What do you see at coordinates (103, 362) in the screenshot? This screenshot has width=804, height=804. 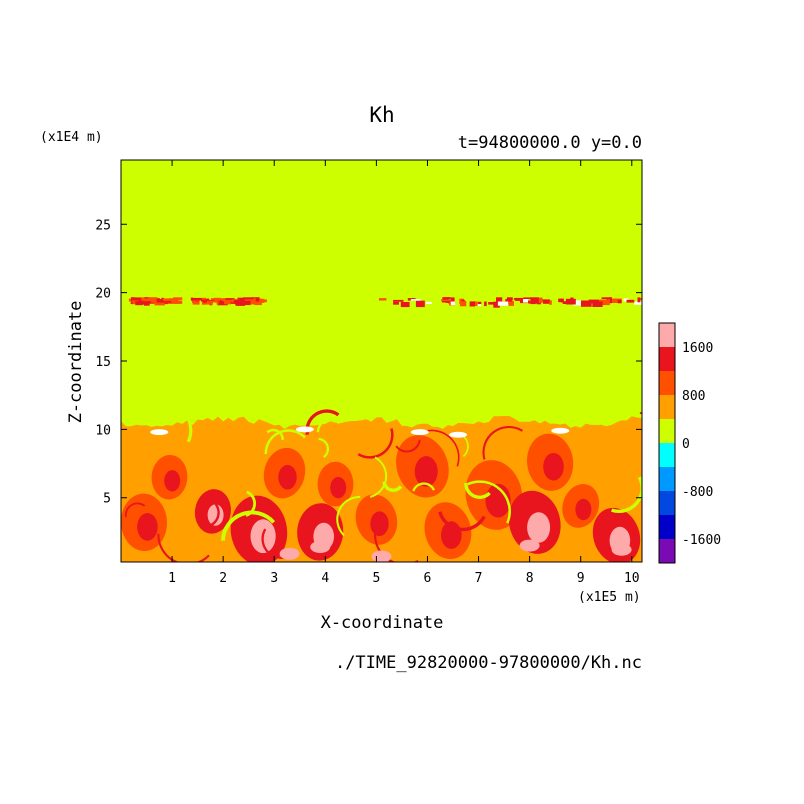 I see `y-tick-label: 15` at bounding box center [103, 362].